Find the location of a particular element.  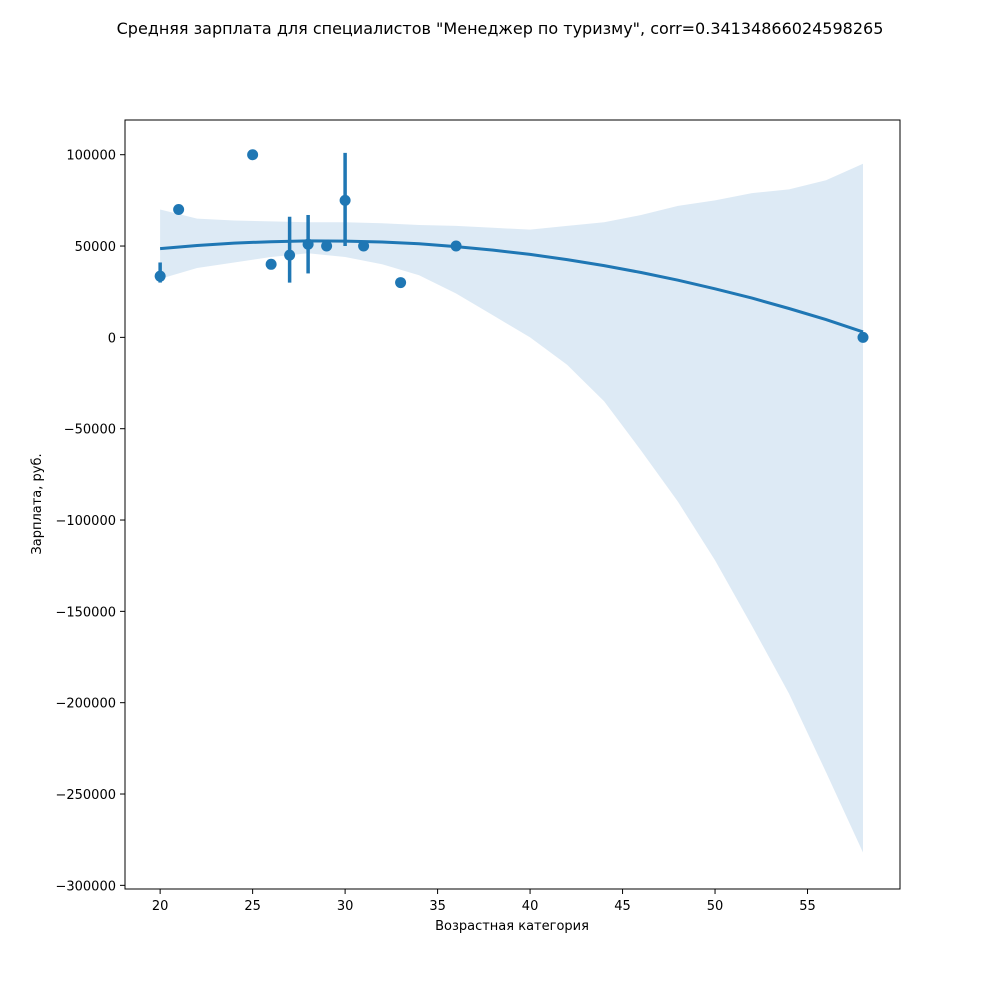

x-tick-label: 50 is located at coordinates (715, 906).